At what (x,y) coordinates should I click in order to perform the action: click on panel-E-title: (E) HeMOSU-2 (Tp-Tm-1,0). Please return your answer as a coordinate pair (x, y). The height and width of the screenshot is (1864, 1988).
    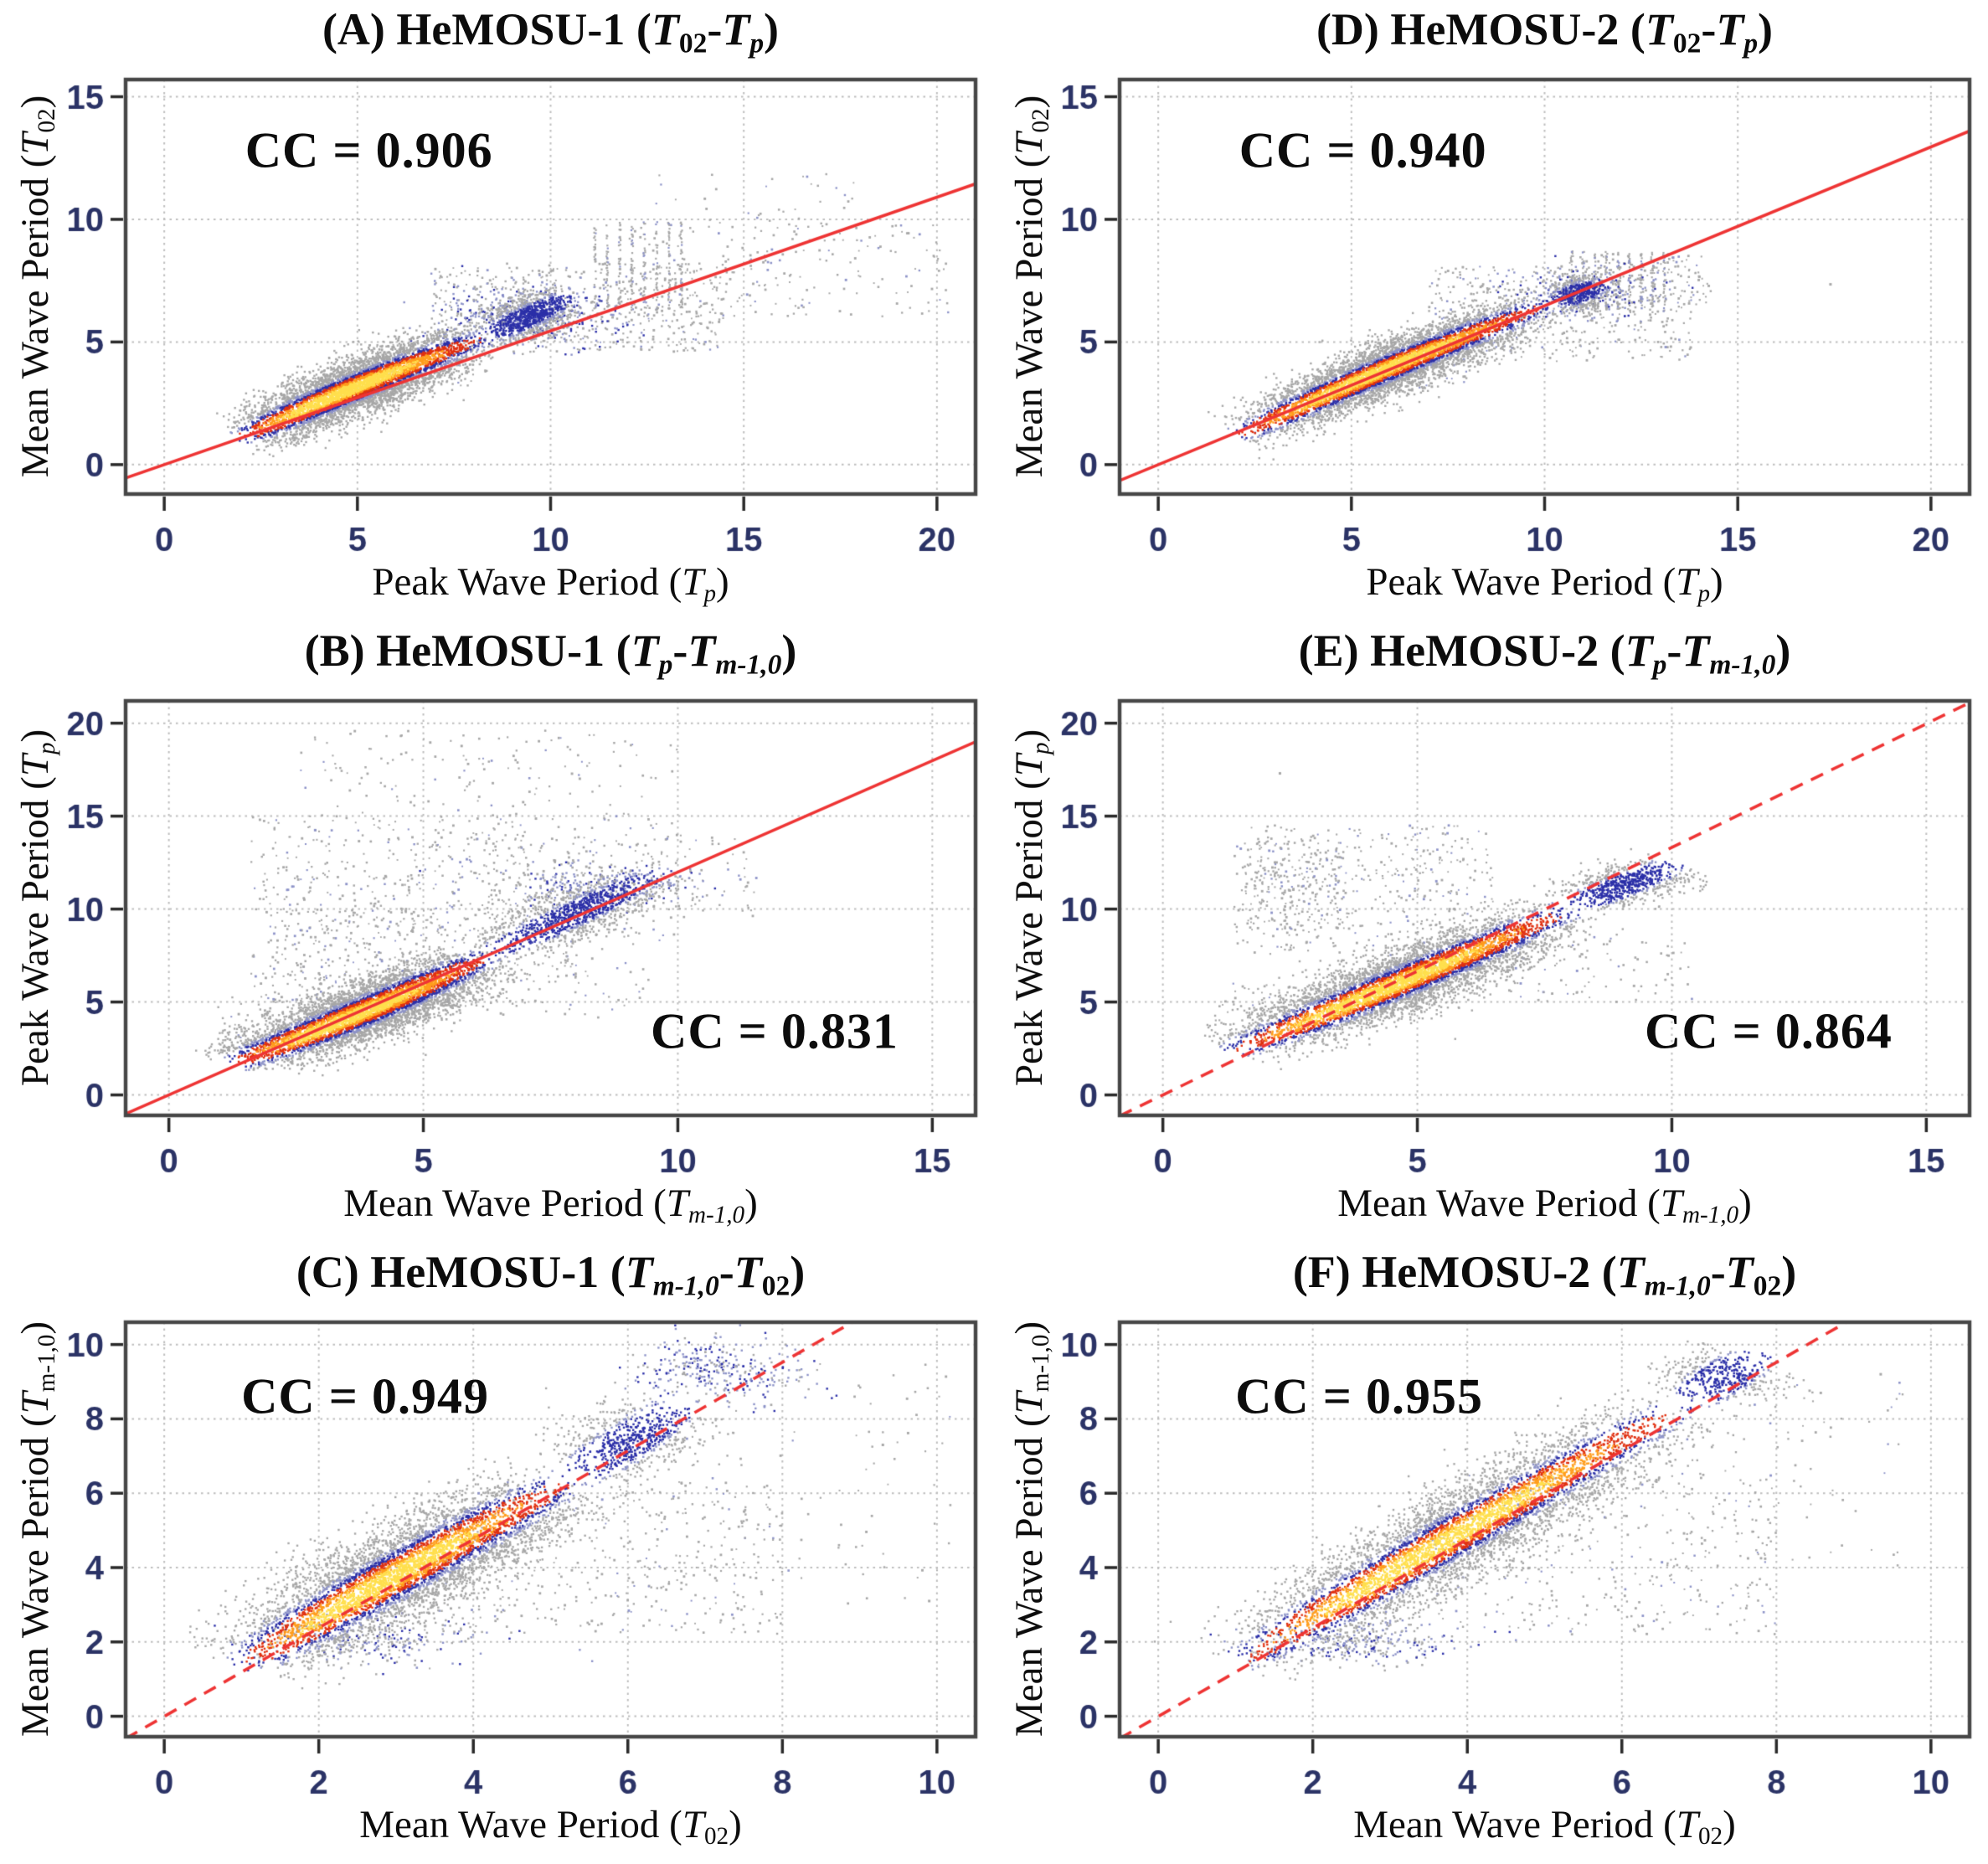
    Looking at the image, I should click on (1544, 653).